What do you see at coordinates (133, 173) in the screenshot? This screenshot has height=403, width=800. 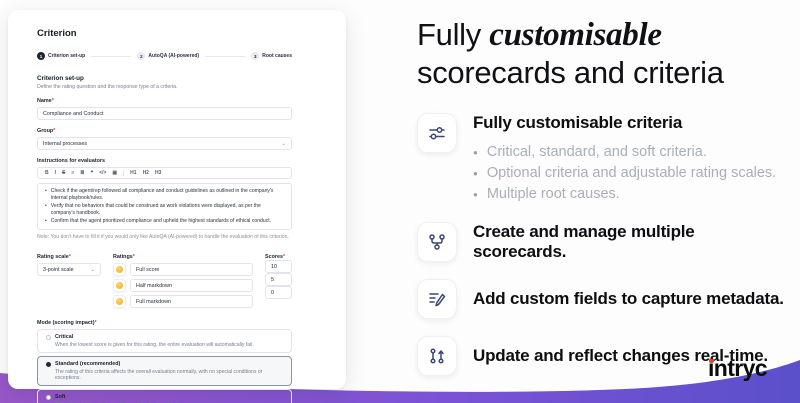 I see `heading1-button: H1` at bounding box center [133, 173].